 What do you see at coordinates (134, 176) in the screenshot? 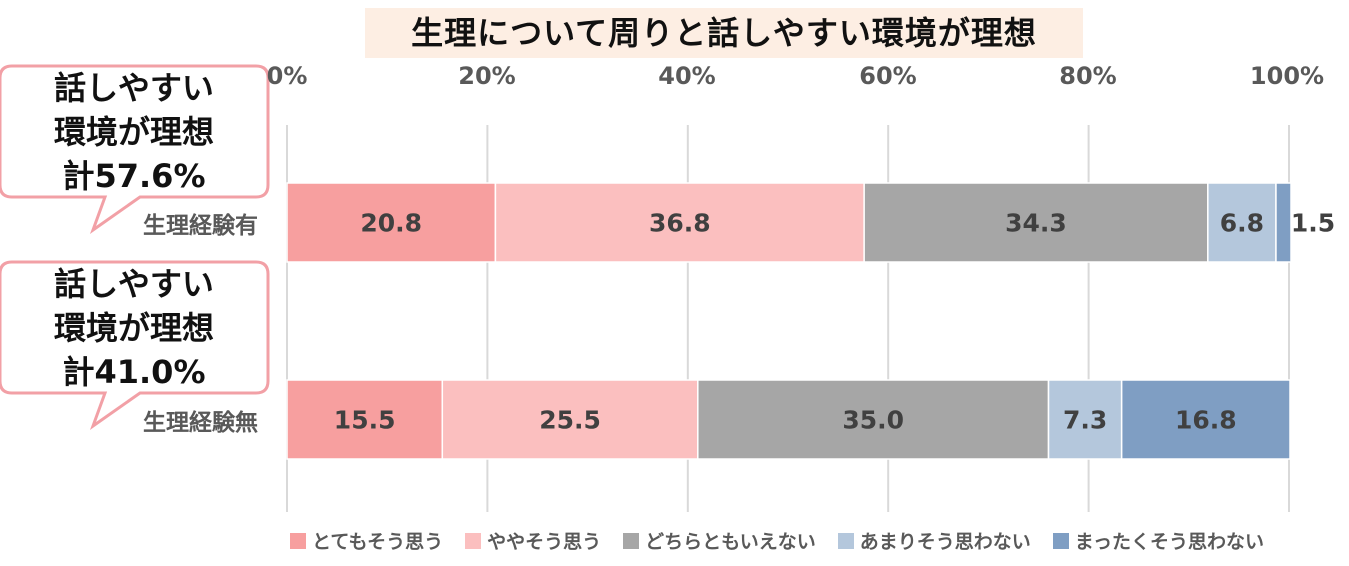
I see `callout-line: 計57.6%` at bounding box center [134, 176].